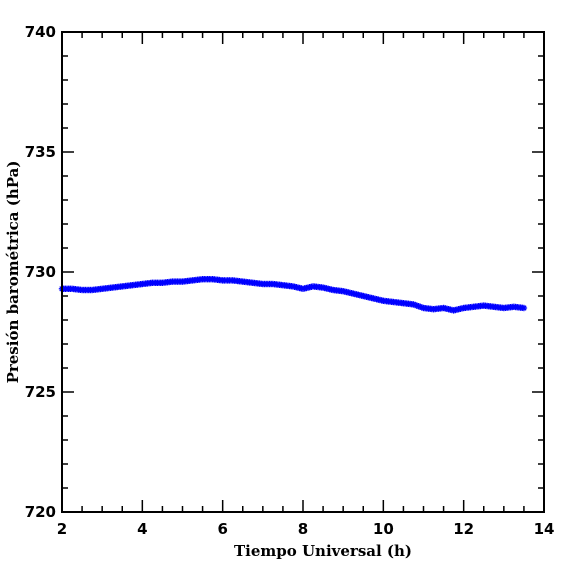 The width and height of the screenshot is (574, 574). Describe the element at coordinates (40, 392) in the screenshot. I see `y-tick-label: 725` at that location.